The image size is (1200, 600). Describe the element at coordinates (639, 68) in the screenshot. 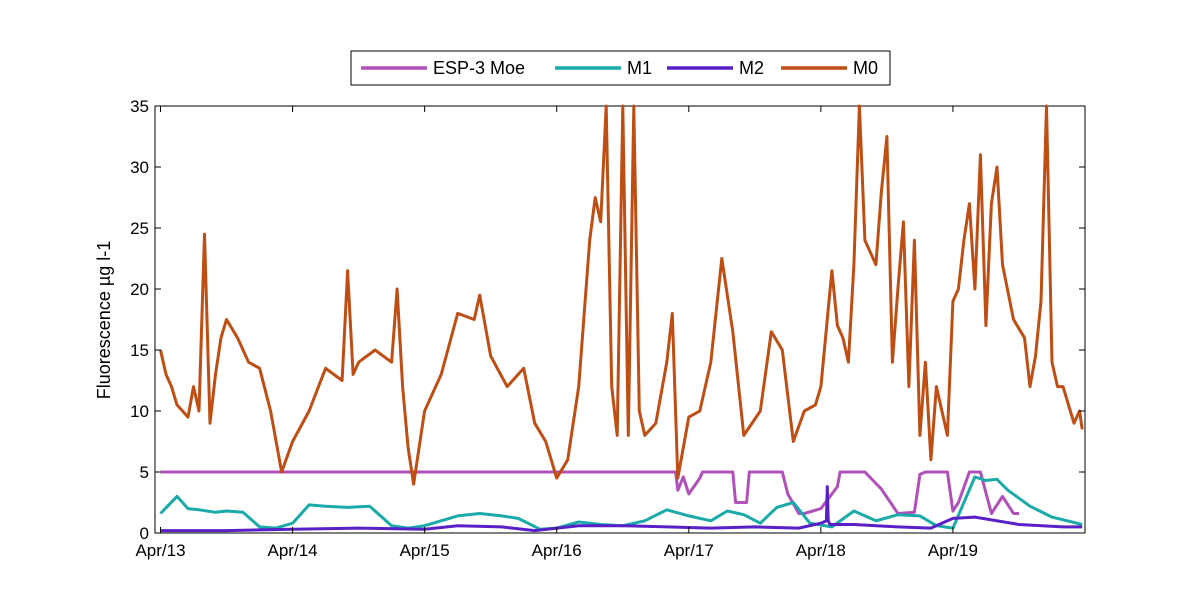

I see `legend-label-m1: M1` at that location.